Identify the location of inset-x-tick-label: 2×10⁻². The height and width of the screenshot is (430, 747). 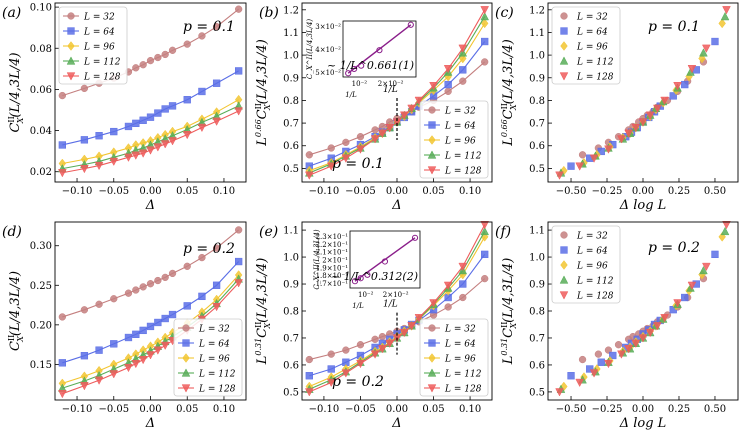
(396, 295).